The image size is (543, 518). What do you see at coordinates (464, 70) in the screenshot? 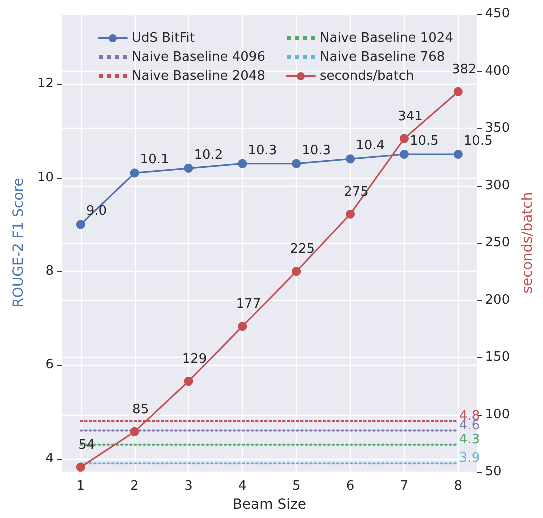
I see `data-label: 382` at bounding box center [464, 70].